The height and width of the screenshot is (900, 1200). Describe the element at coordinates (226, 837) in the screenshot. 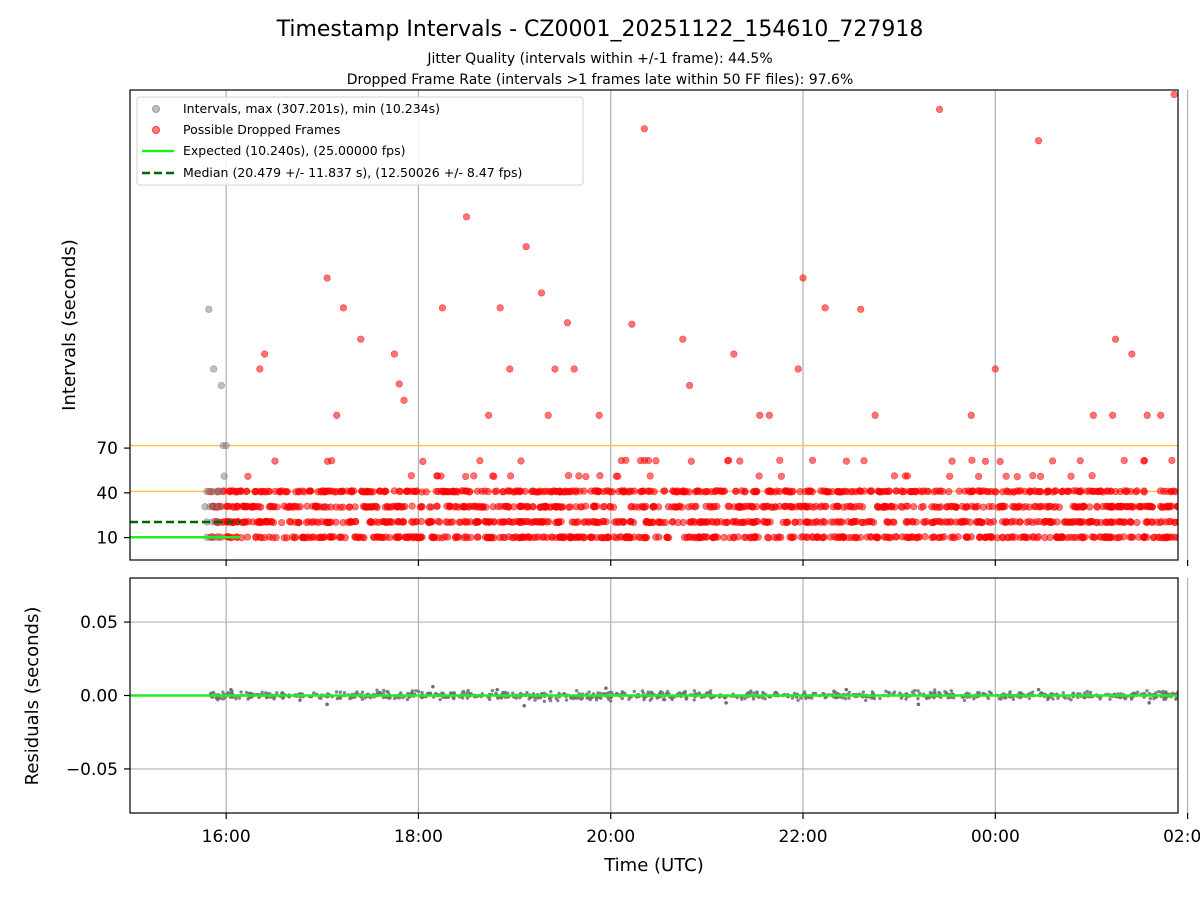

I see `xtick-label: 16:00` at that location.